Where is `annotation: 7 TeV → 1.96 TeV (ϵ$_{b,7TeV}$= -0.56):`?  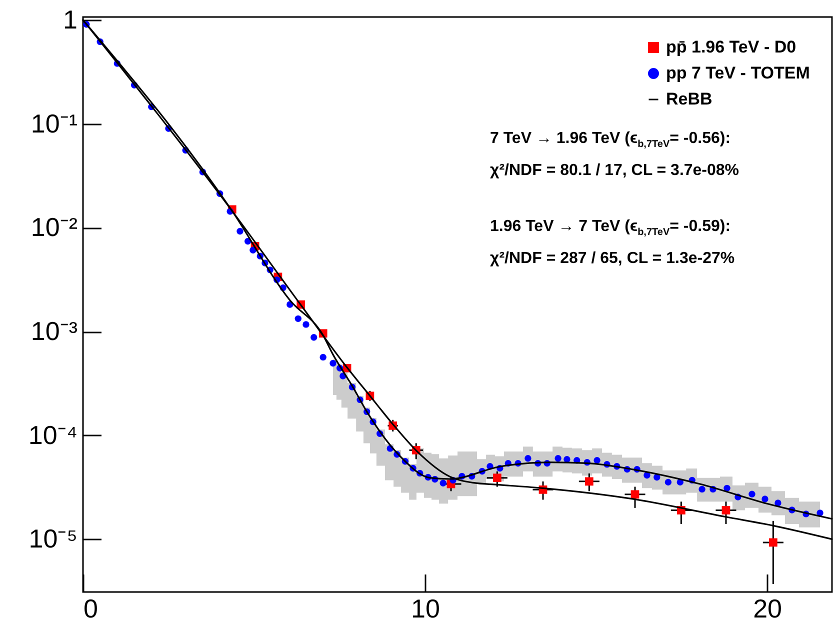
annotation: 7 TeV → 1.96 TeV (ϵ$_{b,7TeV}$= -0.56): is located at coordinates (611, 140).